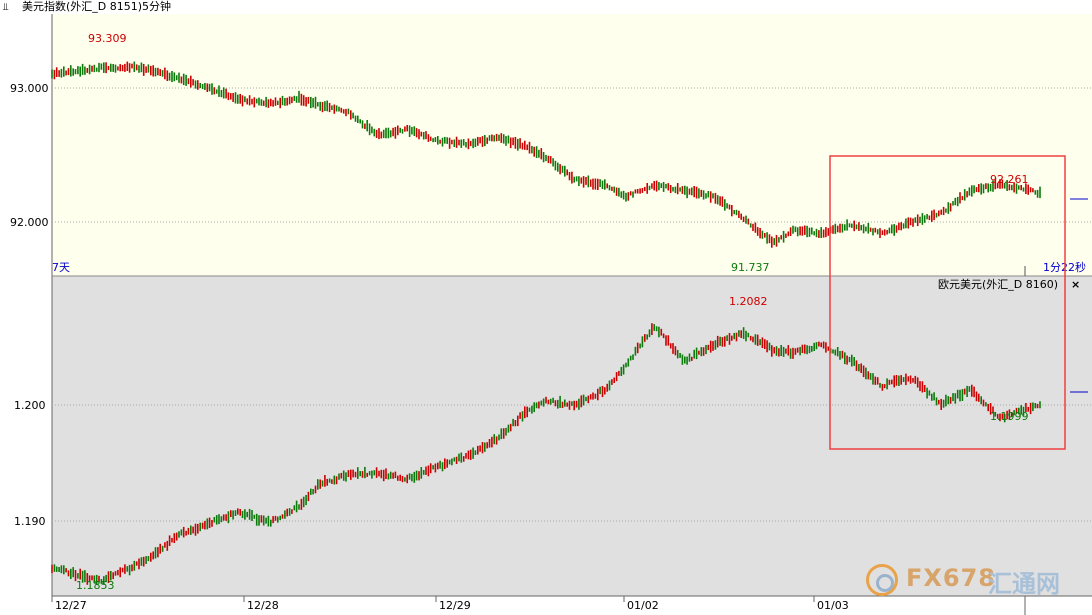 Image resolution: width=1092 pixels, height=615 pixels. What do you see at coordinates (29, 222) in the screenshot?
I see `top-y-tick-label: 92.000` at bounding box center [29, 222].